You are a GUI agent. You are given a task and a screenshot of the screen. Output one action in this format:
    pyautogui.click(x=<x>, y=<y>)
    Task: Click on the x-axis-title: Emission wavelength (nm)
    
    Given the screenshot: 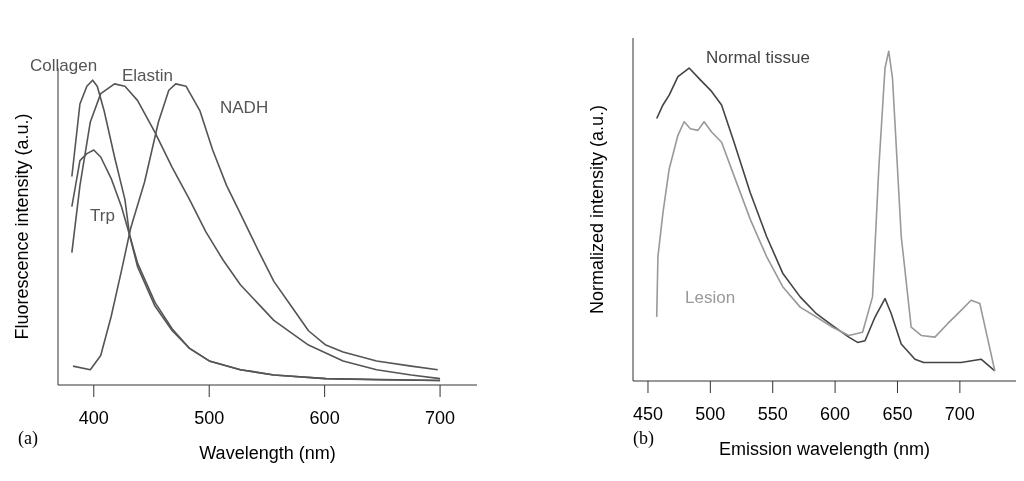 What is the action you would take?
    pyautogui.click(x=824, y=449)
    